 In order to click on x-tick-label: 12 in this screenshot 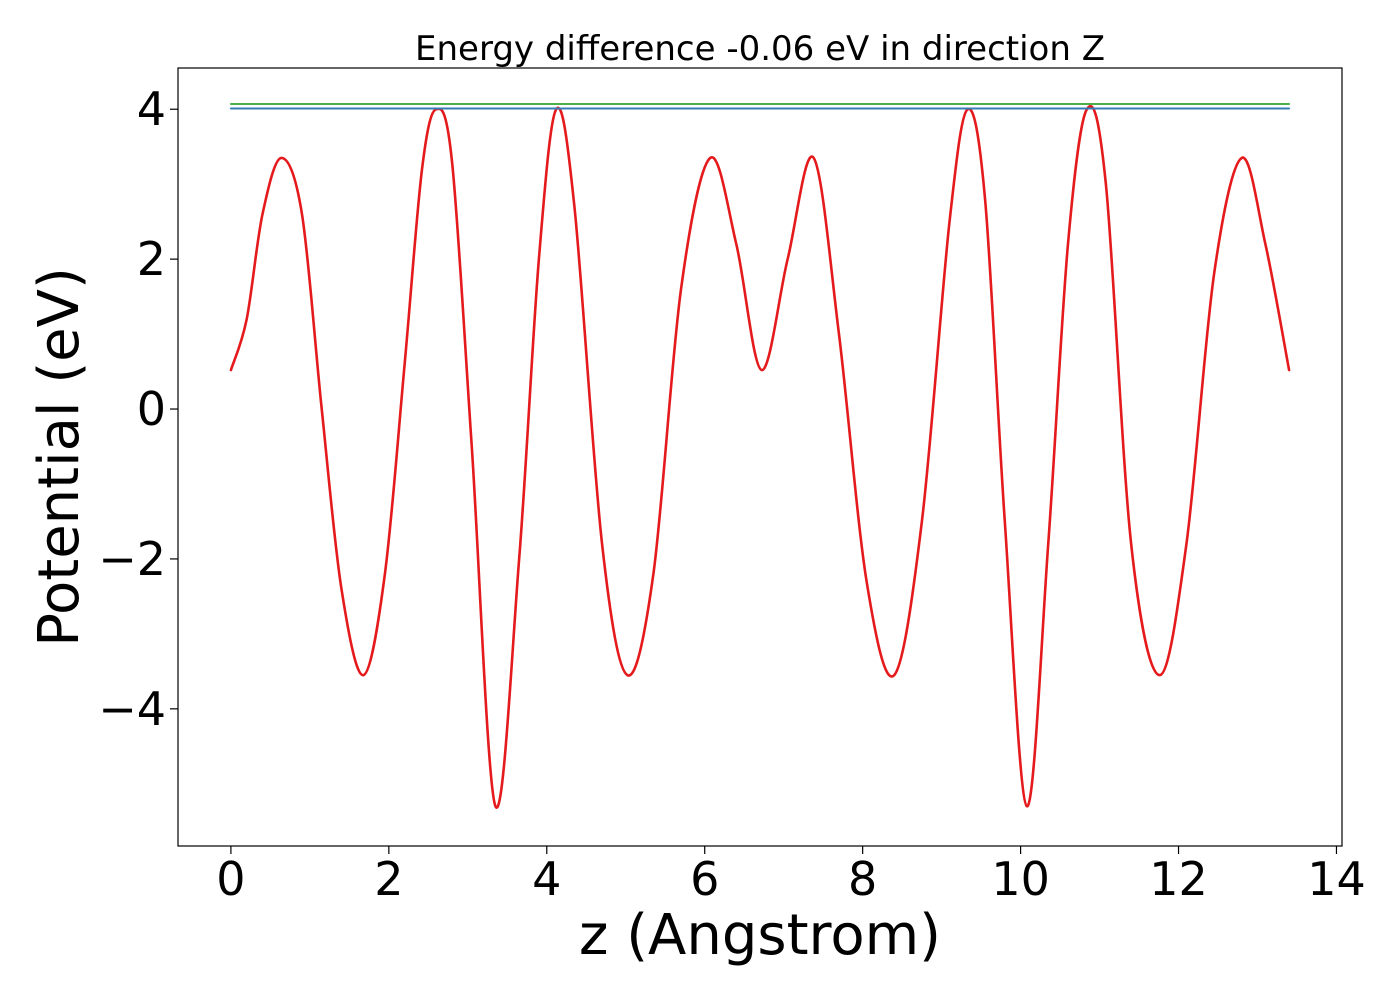, I will do `click(1178, 879)`.